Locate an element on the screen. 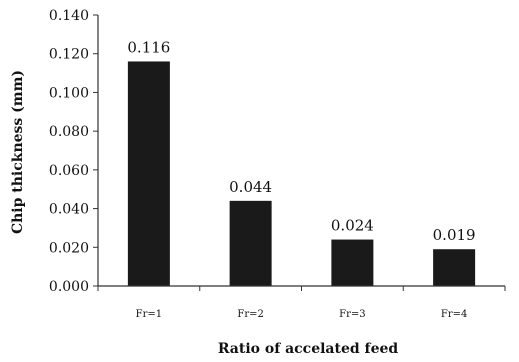  x-tick-label-2: Fr=2 is located at coordinates (250, 314).